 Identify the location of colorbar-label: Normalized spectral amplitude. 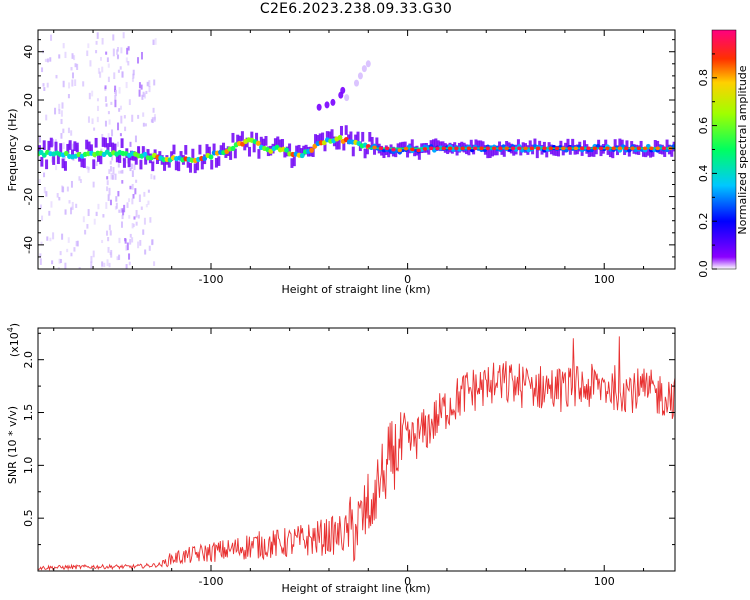
(742, 149).